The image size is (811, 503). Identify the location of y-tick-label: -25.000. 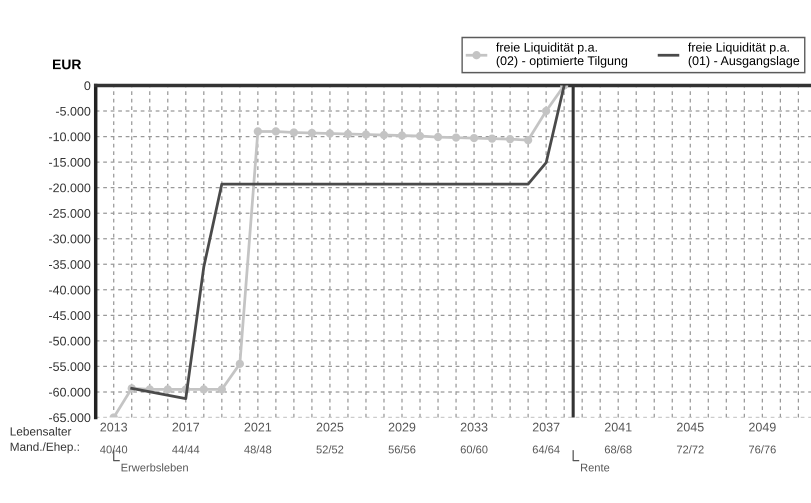
(69, 213).